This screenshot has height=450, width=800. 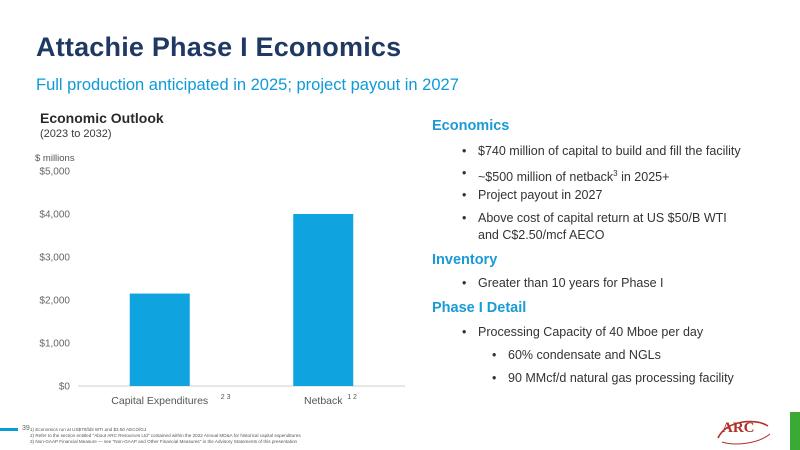 I want to click on y-axis-unit-label: $ millions, so click(x=55, y=158).